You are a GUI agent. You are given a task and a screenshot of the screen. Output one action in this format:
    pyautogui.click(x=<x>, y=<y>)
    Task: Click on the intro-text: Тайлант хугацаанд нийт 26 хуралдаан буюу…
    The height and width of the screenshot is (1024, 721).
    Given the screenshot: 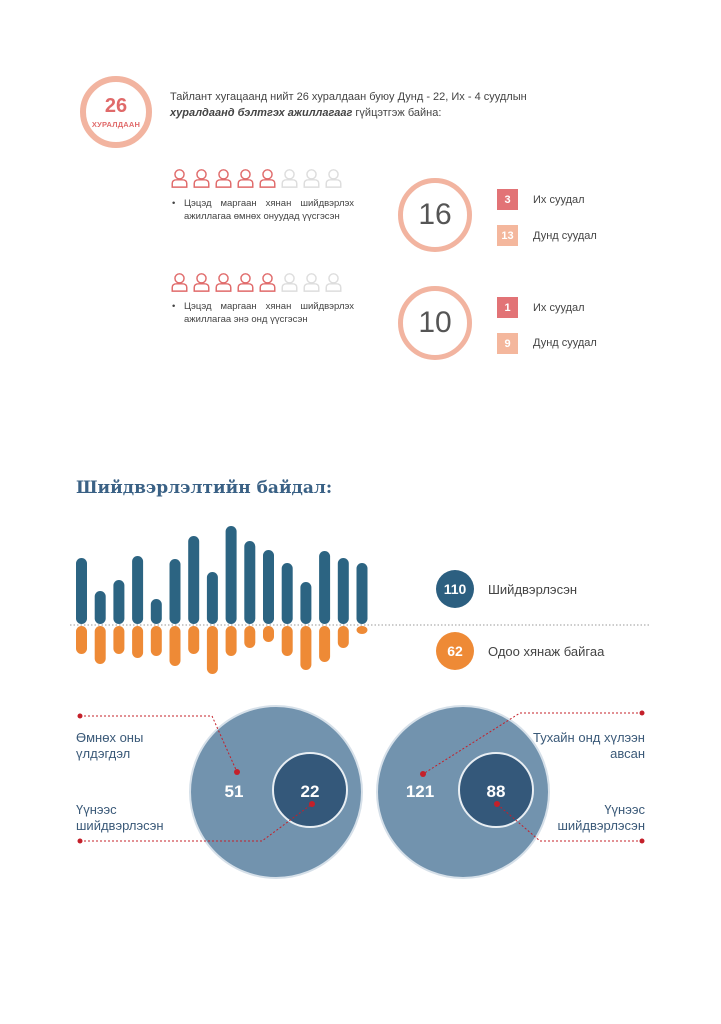 What is the action you would take?
    pyautogui.click(x=380, y=105)
    